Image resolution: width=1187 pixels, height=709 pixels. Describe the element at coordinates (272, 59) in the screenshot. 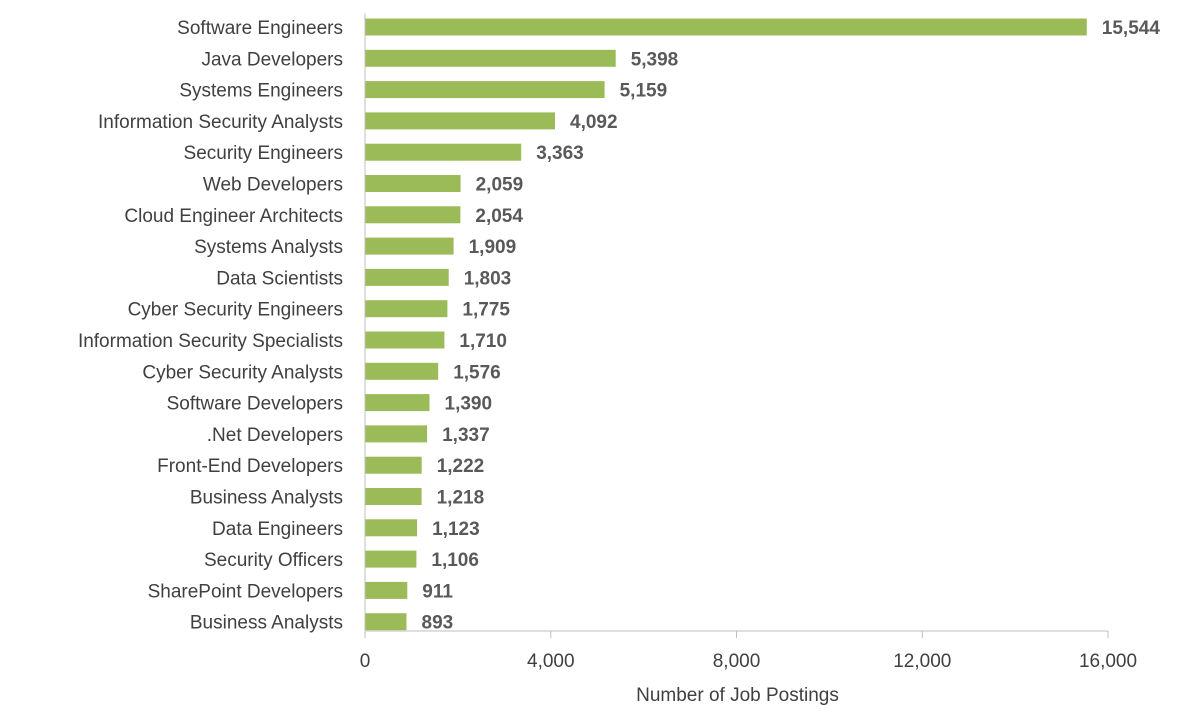

I see `category-label-1: Java Developers` at that location.